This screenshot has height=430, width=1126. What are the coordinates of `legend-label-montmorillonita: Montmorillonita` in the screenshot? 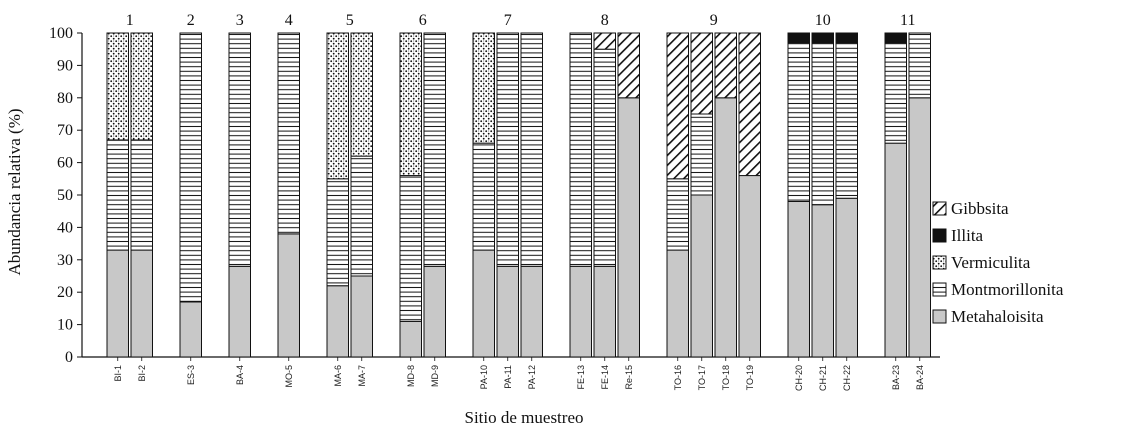 It's located at (1007, 289).